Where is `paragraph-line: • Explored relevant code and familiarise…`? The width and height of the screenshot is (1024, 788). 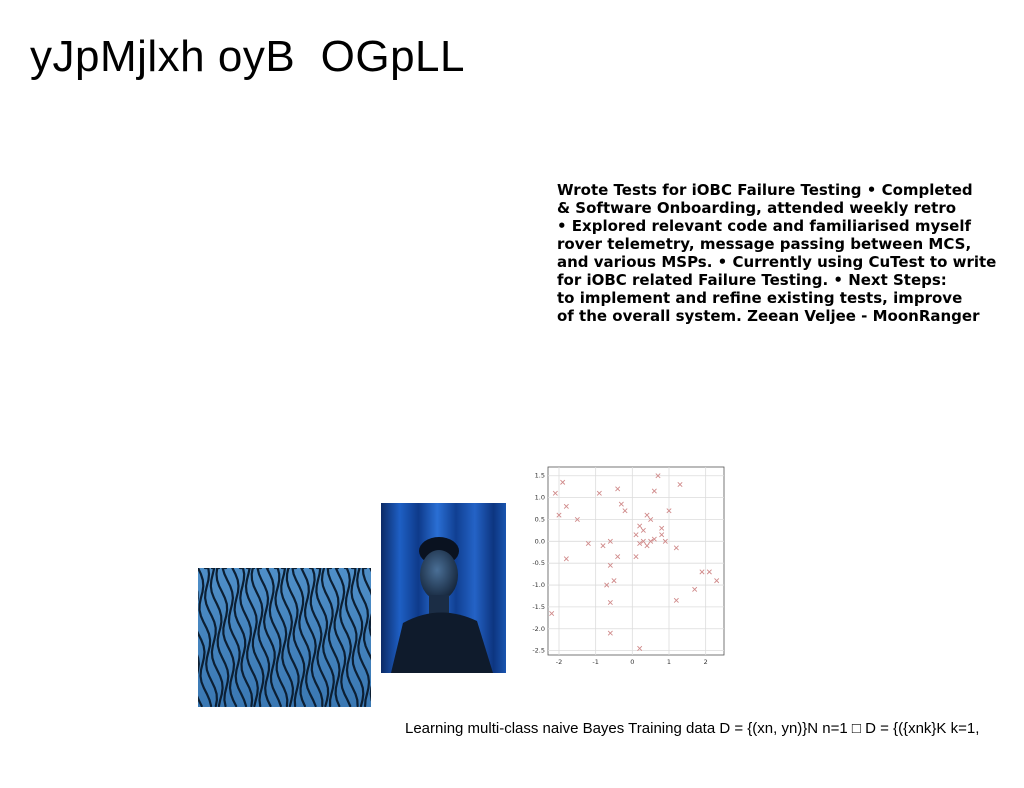
paragraph-line: • Explored relevant code and familiarise… is located at coordinates (764, 226).